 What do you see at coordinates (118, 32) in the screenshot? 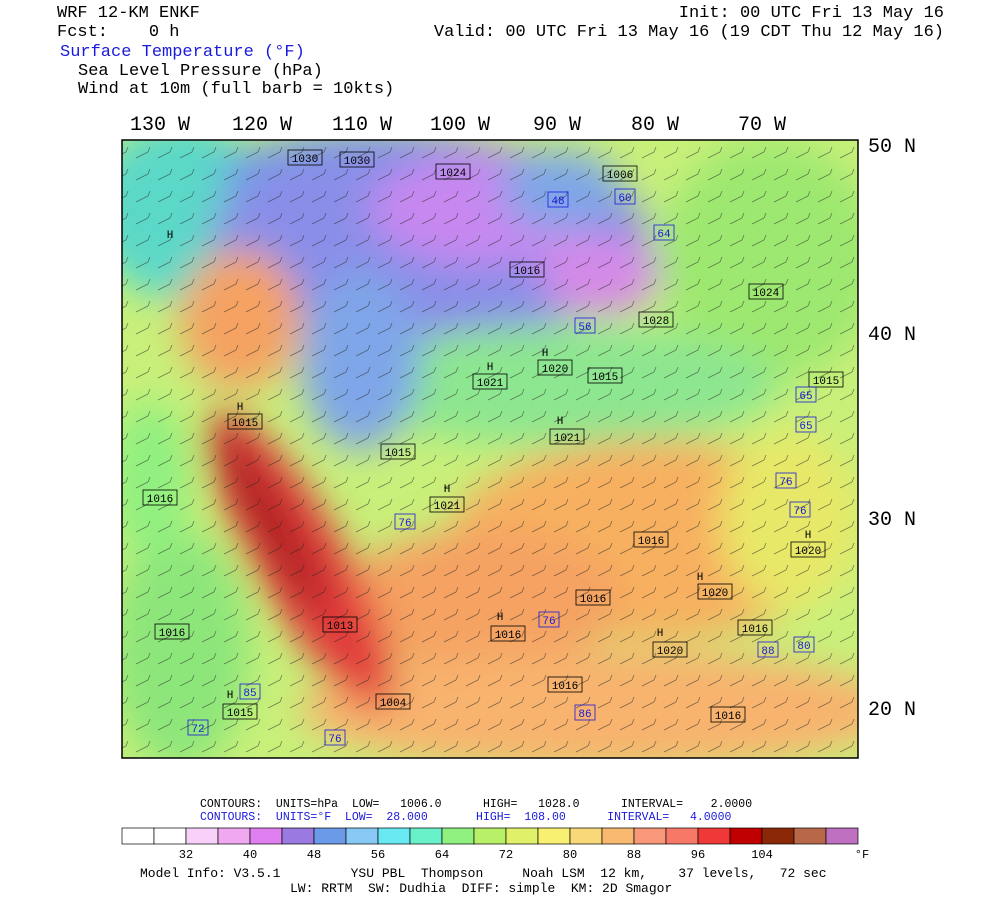
I see `forecast-hour: Fcst: 0 h` at bounding box center [118, 32].